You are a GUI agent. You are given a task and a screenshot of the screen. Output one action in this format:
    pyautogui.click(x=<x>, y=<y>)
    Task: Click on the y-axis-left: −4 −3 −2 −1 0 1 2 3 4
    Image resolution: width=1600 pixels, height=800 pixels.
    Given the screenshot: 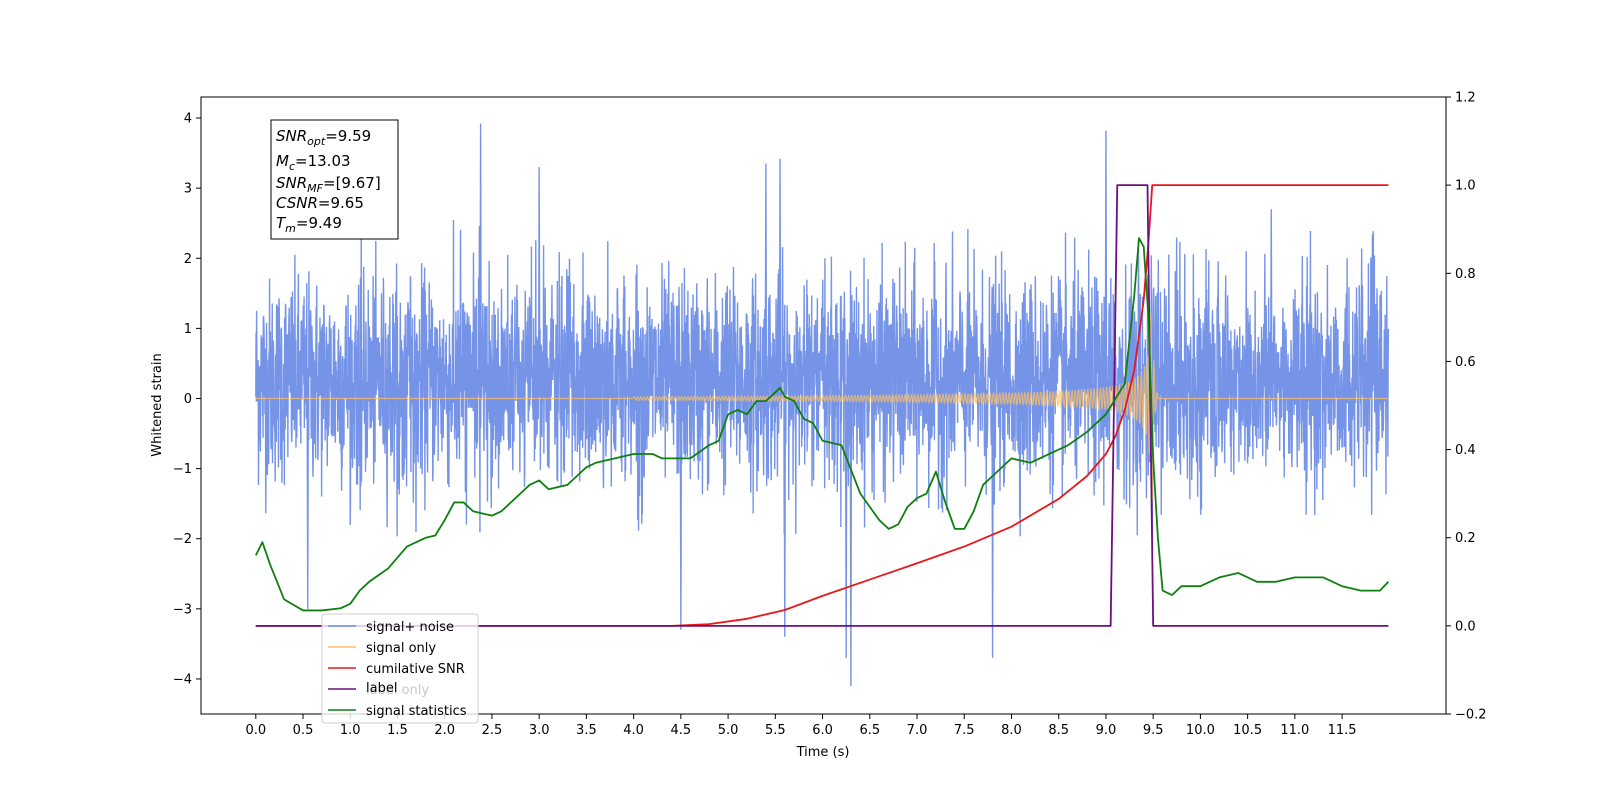 What is the action you would take?
    pyautogui.click(x=187, y=399)
    